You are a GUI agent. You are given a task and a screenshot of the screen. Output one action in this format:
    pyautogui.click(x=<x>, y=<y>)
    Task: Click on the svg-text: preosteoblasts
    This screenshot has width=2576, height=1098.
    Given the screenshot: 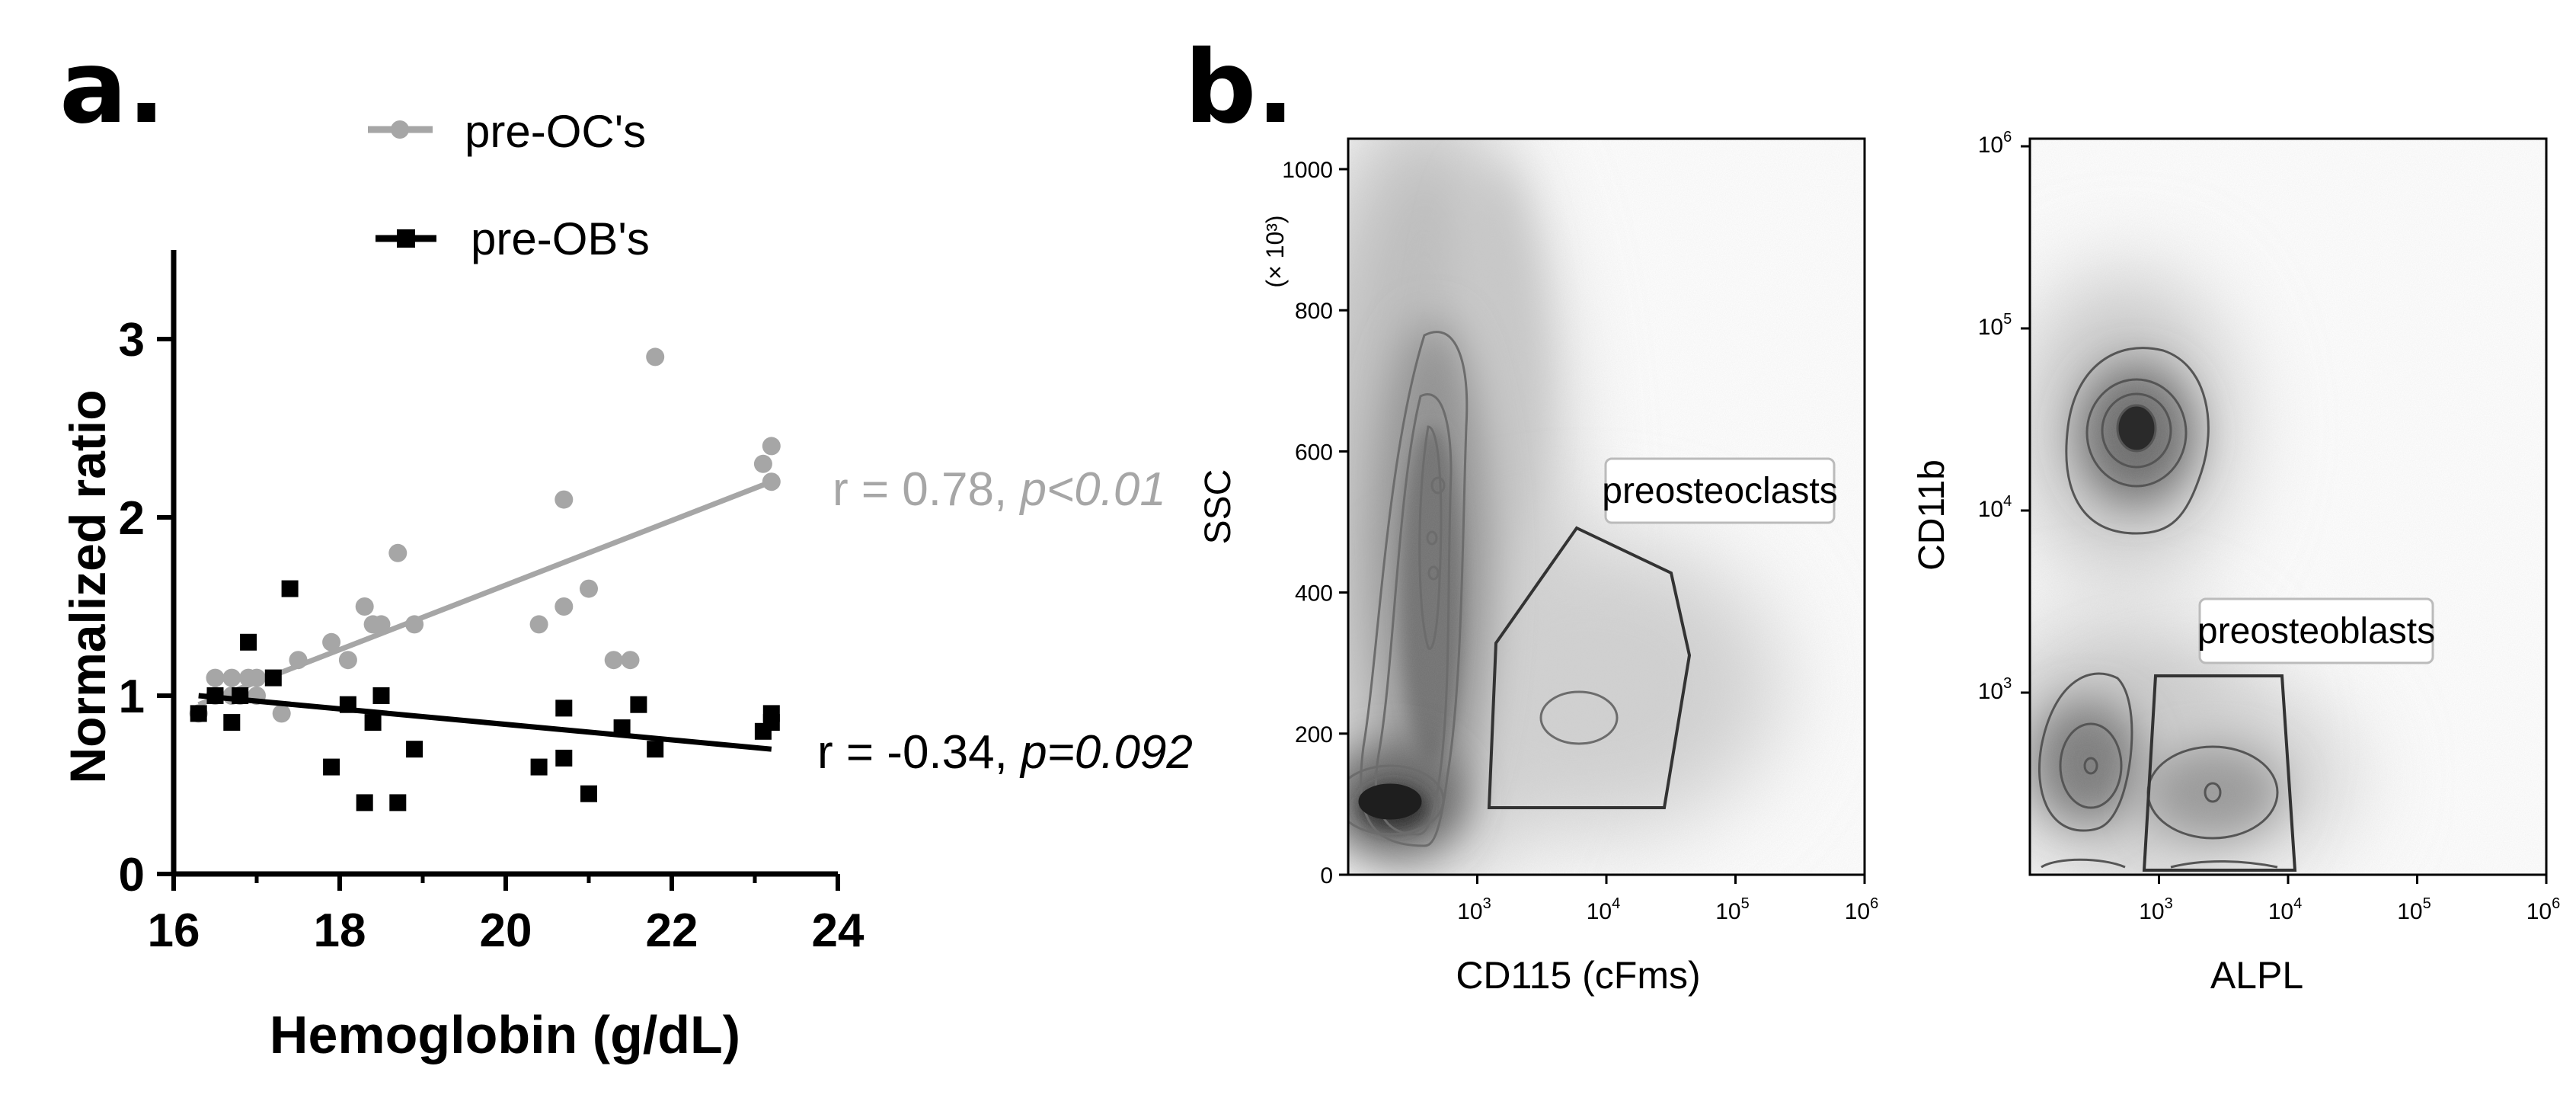 What is the action you would take?
    pyautogui.click(x=2316, y=631)
    